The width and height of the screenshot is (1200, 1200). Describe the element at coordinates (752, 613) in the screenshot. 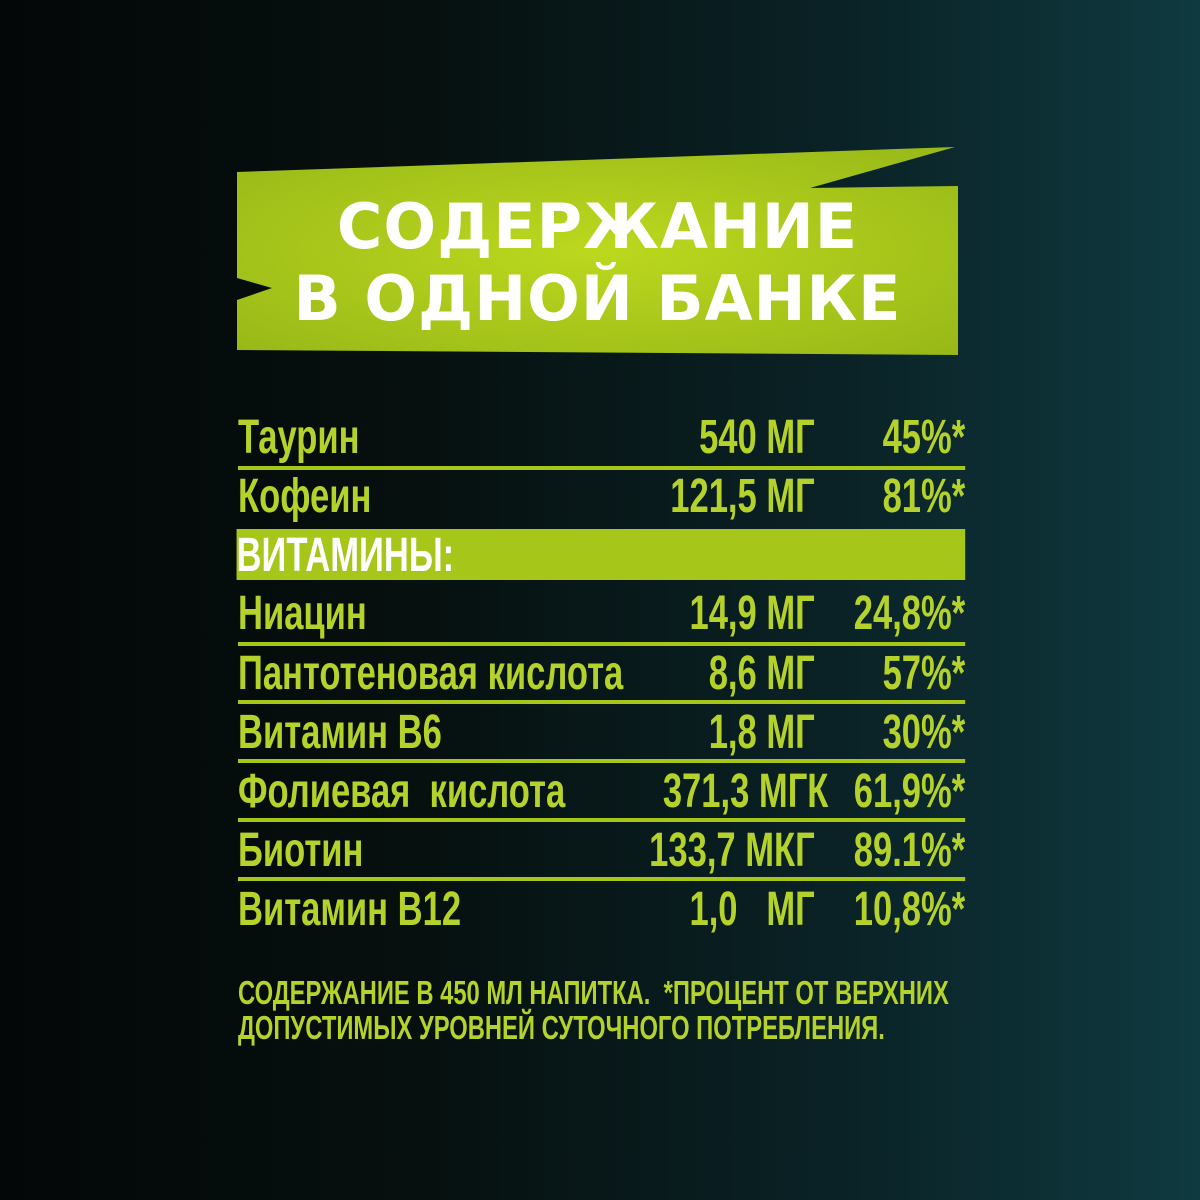

I see `nutrient-amount: 14,9 МГ` at that location.